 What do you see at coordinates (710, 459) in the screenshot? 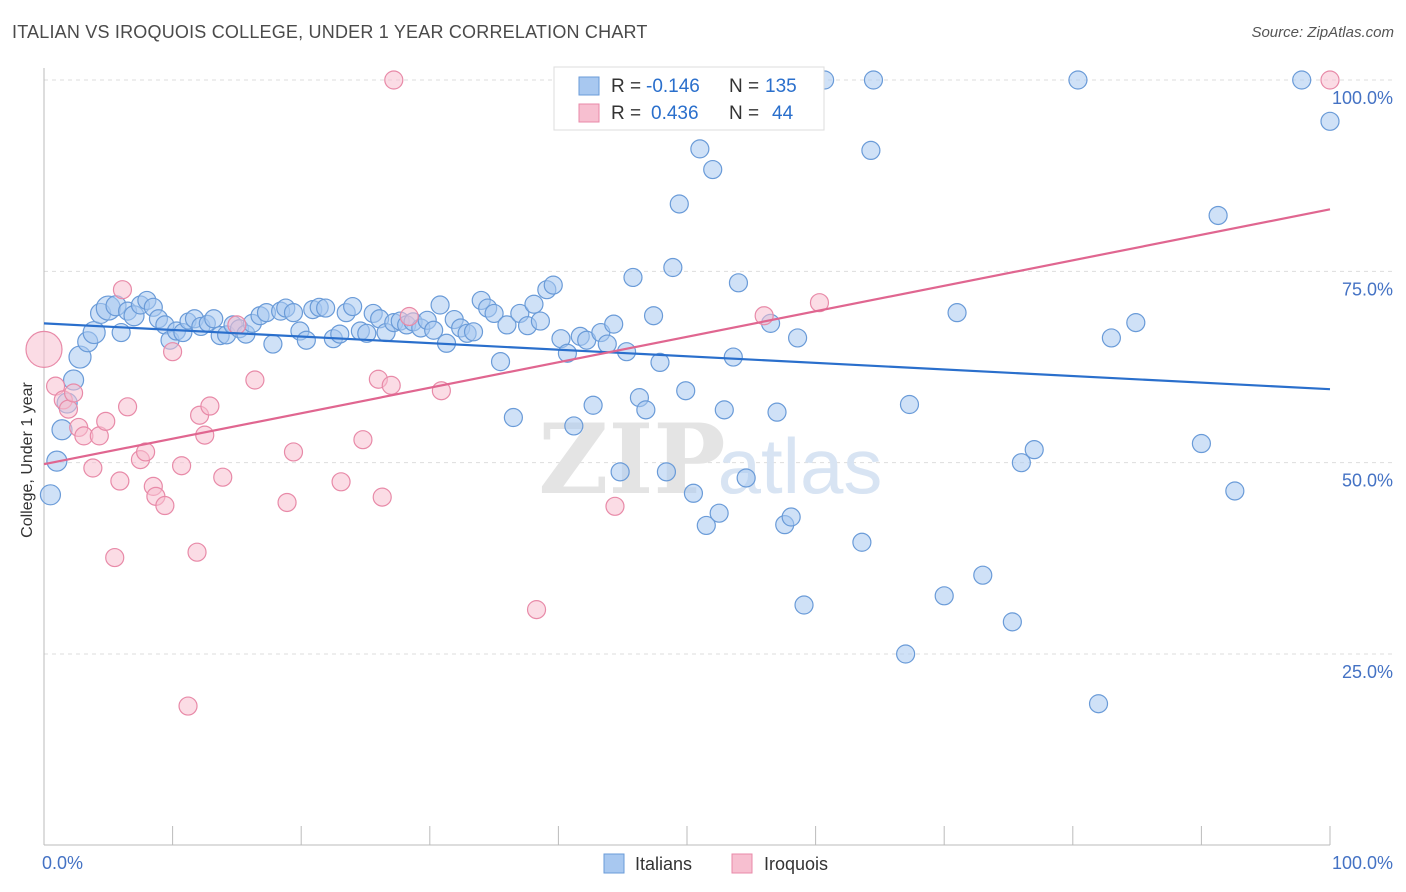
I see `watermark: ZIP atlas` at bounding box center [710, 459].